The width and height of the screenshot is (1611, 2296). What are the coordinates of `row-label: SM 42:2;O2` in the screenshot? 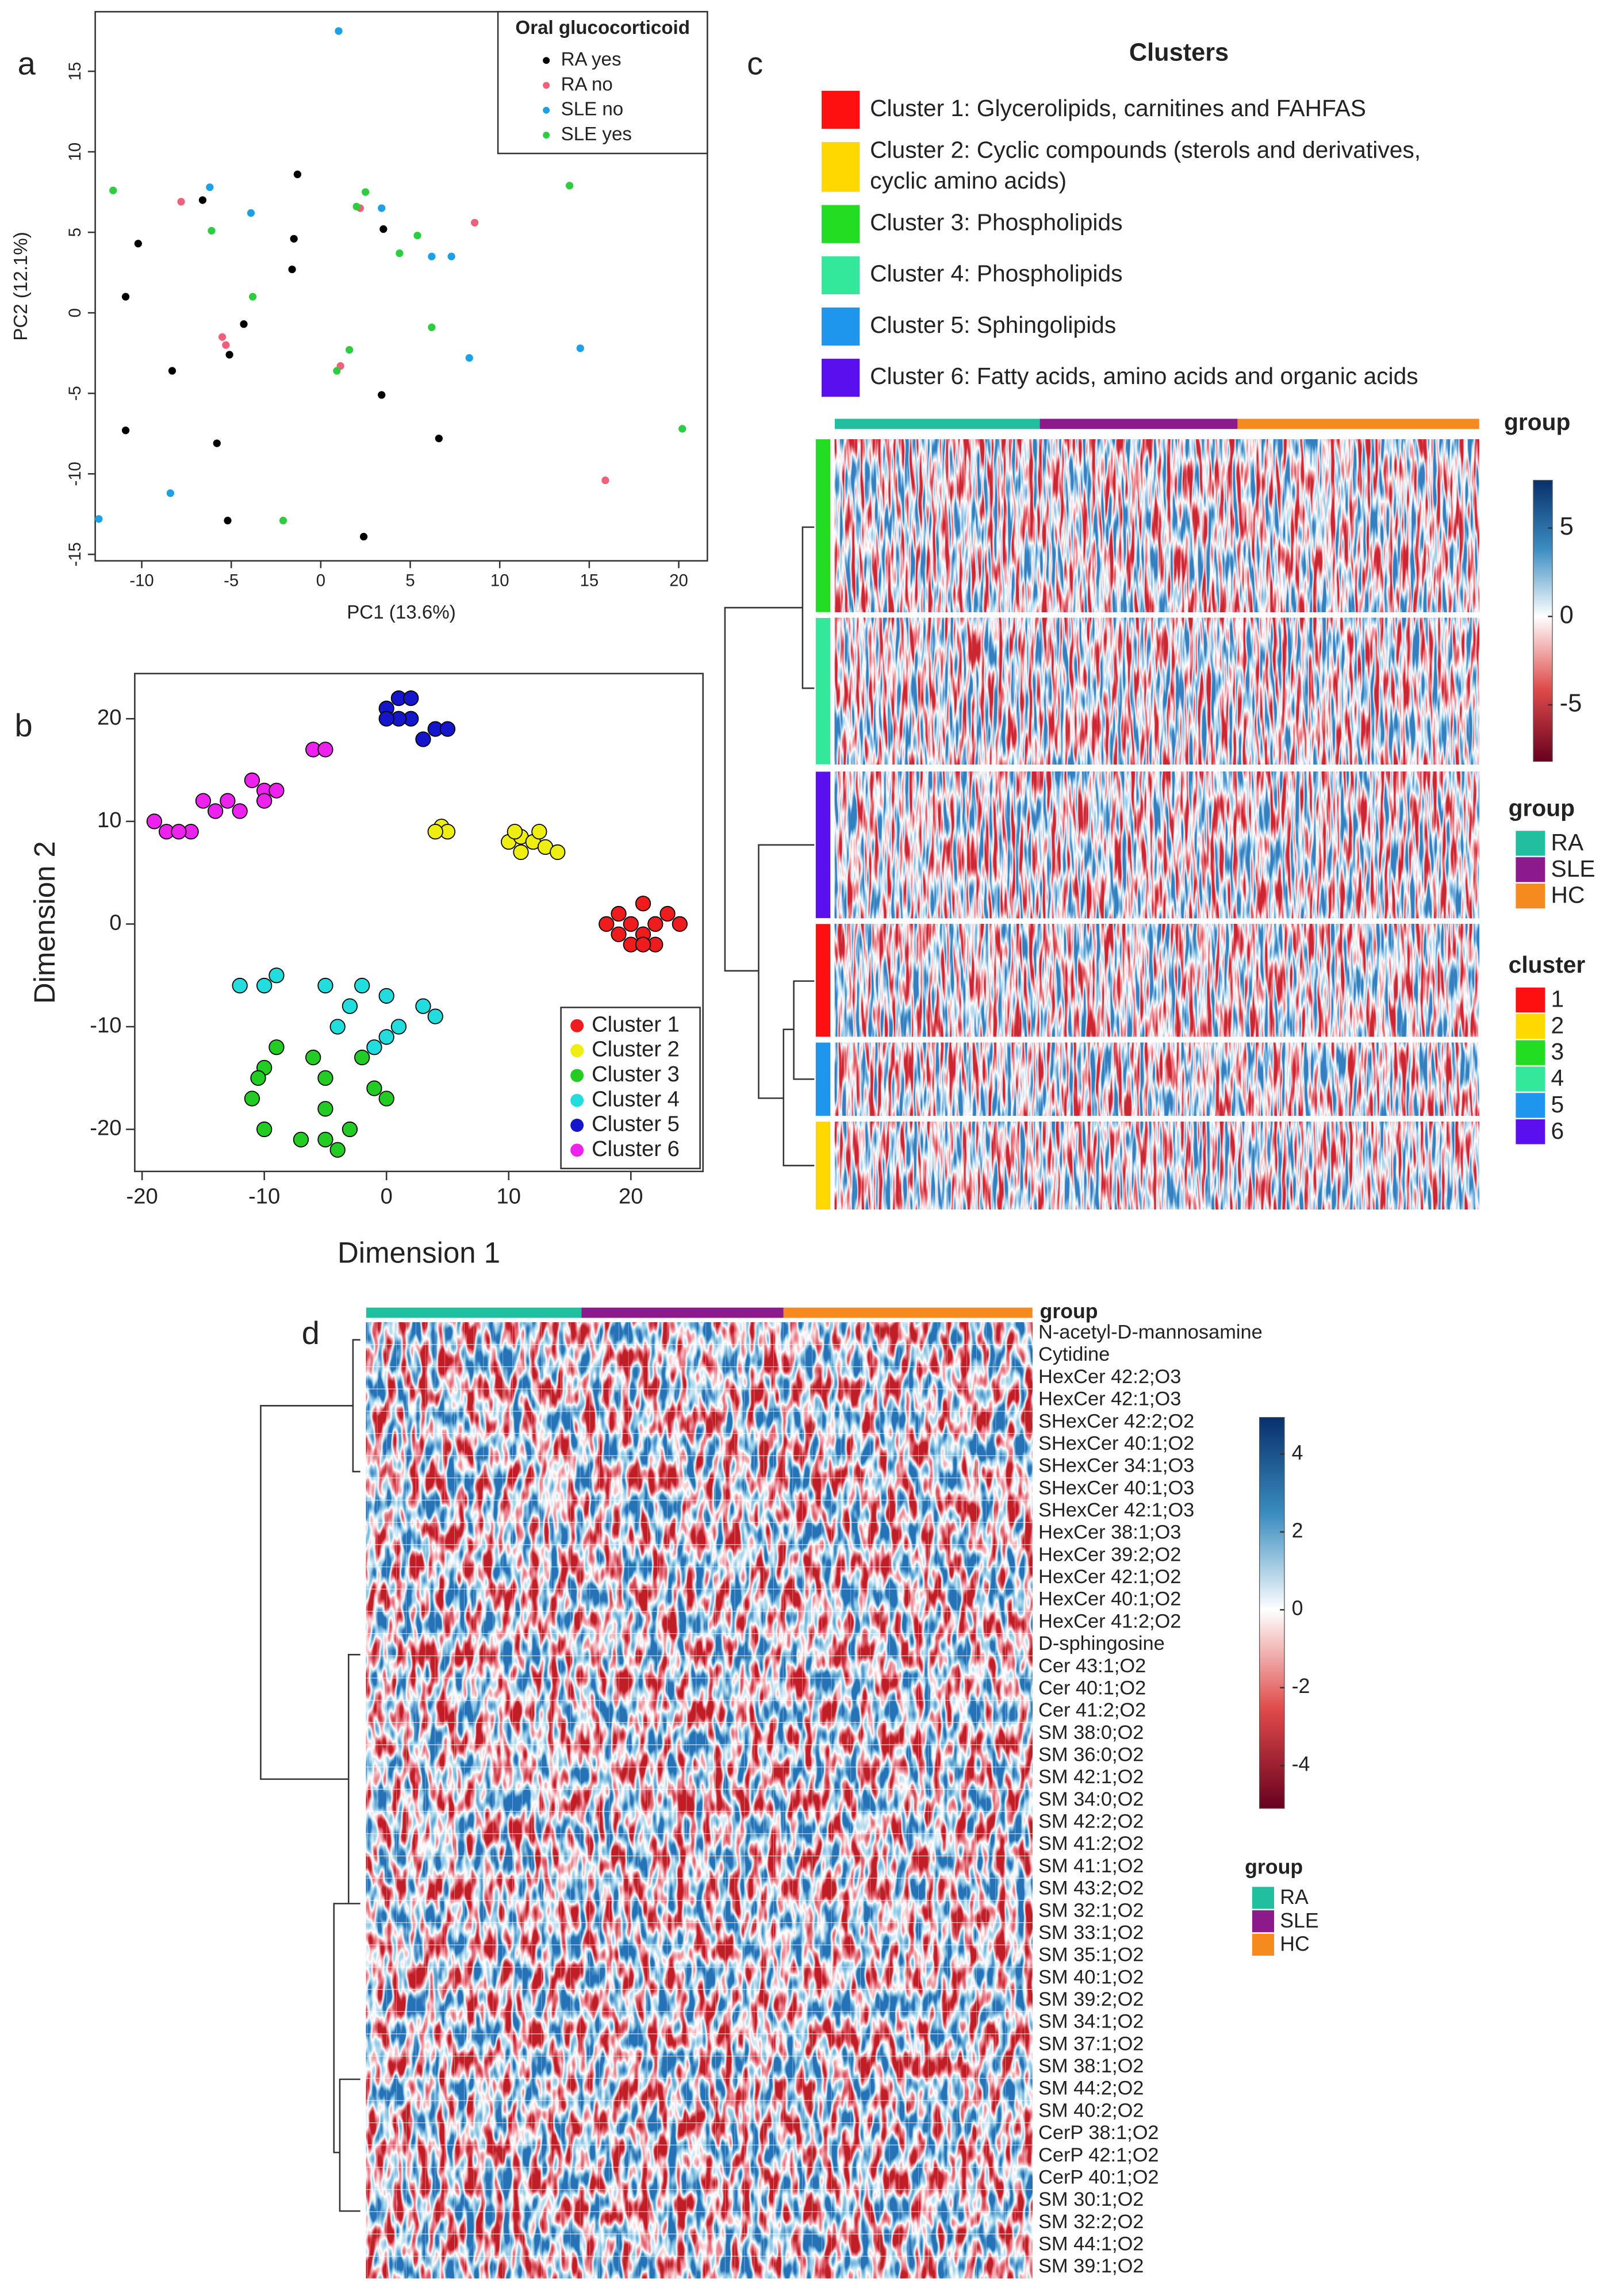 It's located at (1091, 1822).